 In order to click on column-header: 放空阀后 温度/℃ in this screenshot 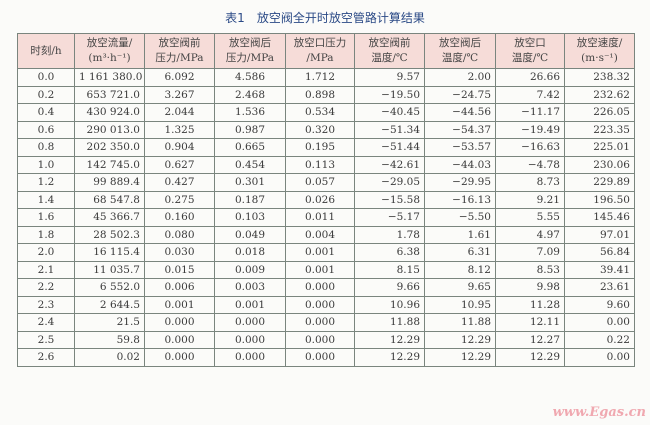, I will do `click(460, 51)`.